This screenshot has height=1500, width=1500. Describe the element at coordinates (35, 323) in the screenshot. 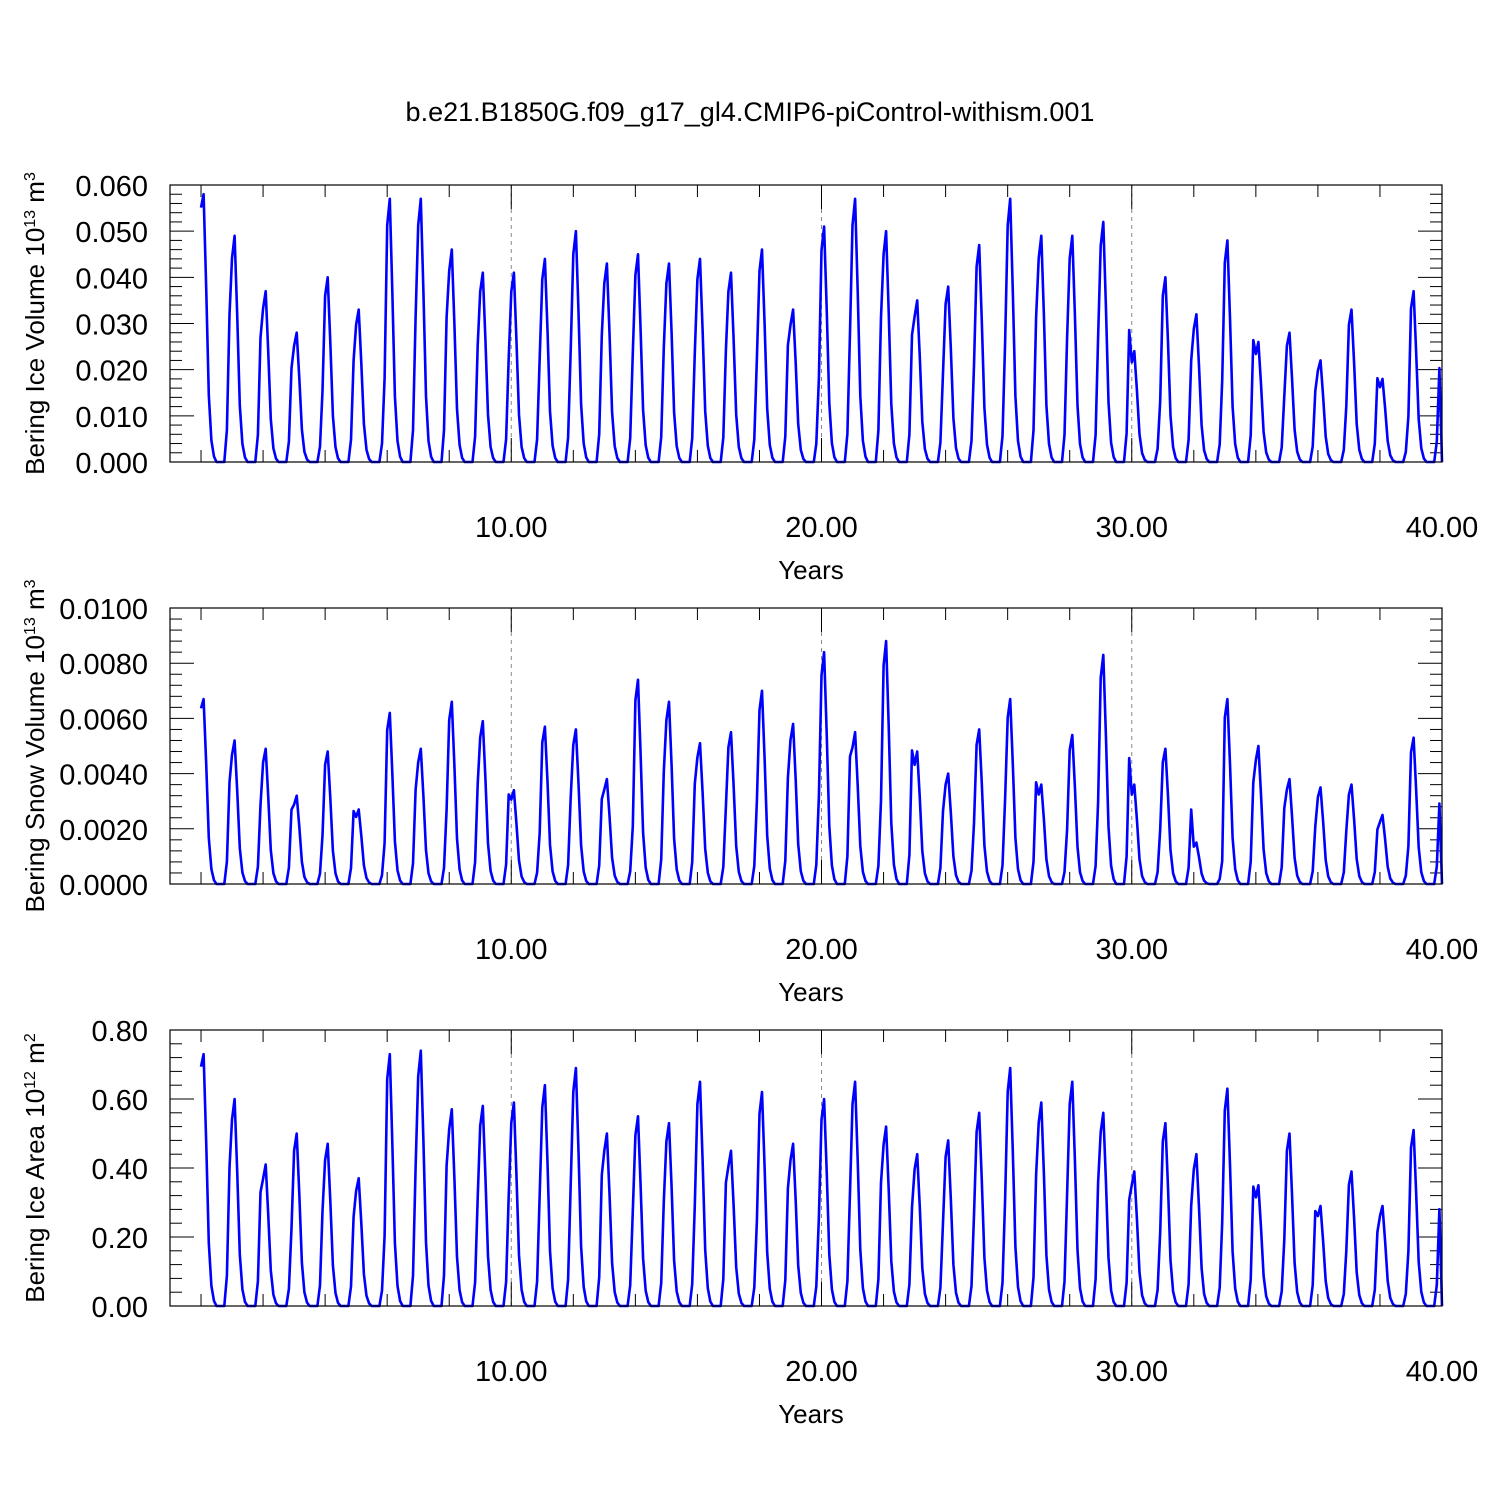

I see `y-axis-label: Bering Ice Volume 1013 m3` at that location.